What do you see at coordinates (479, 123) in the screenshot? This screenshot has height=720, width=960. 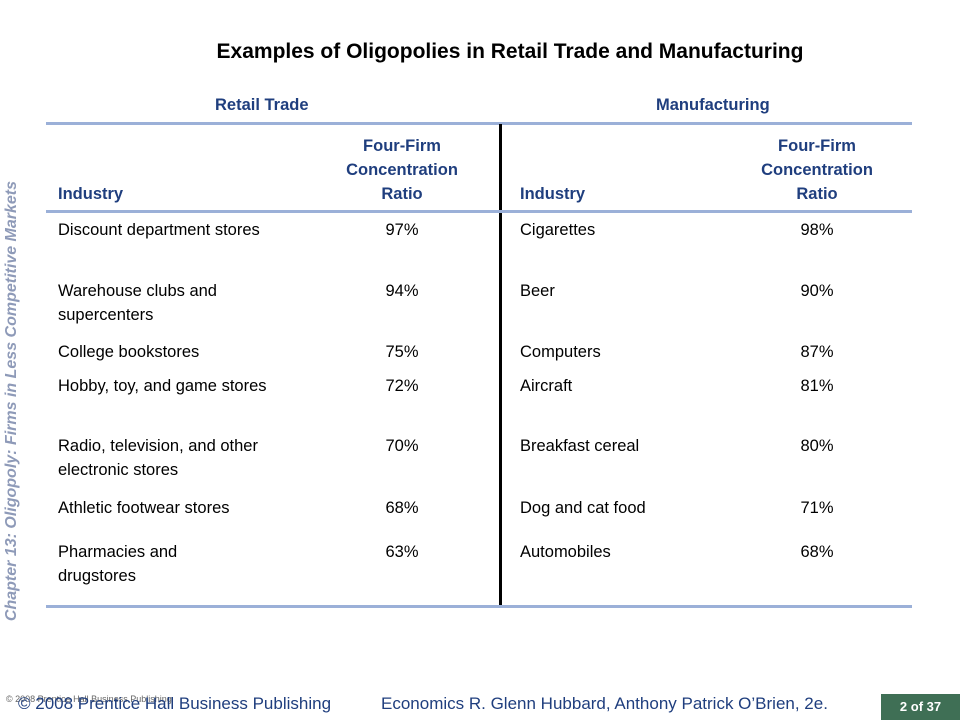 I see `table-top-rule` at bounding box center [479, 123].